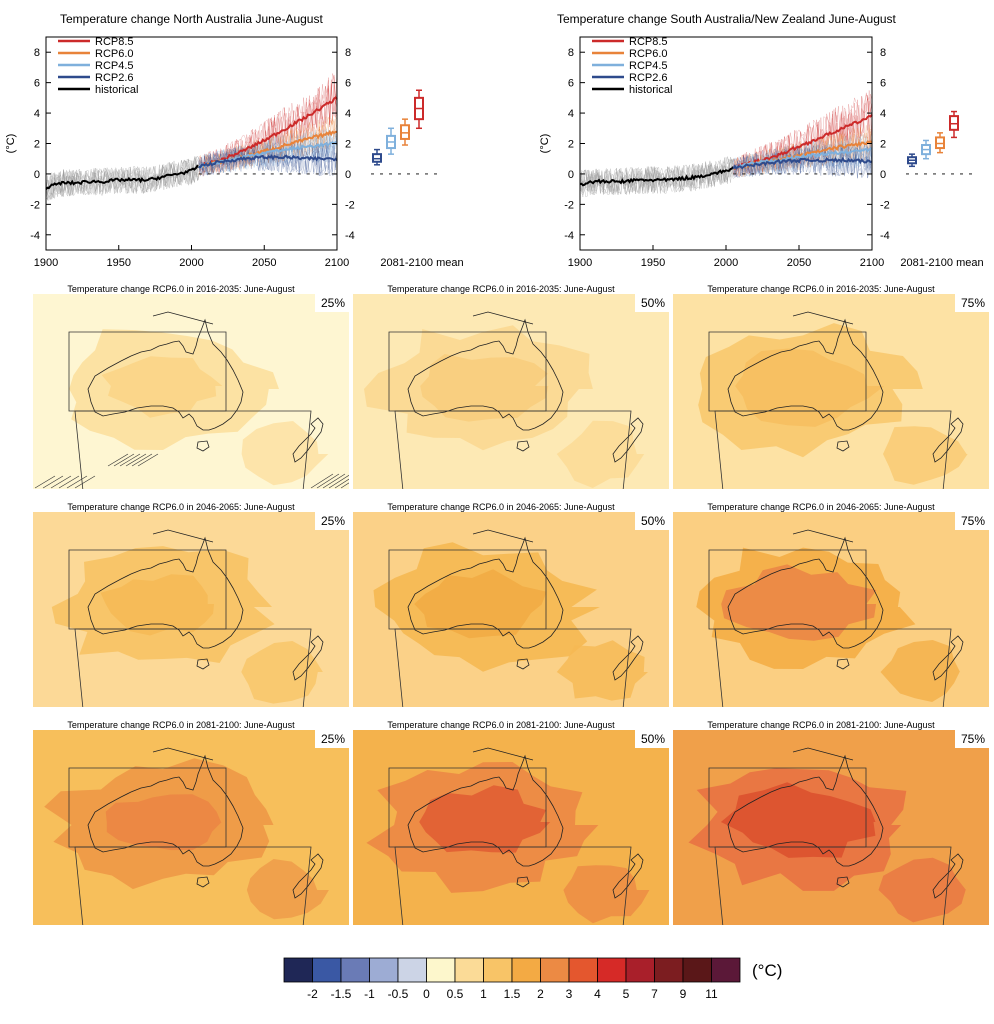 The image size is (994, 1024). Describe the element at coordinates (348, 145) in the screenshot. I see `y-tick-label-right: 2` at that location.